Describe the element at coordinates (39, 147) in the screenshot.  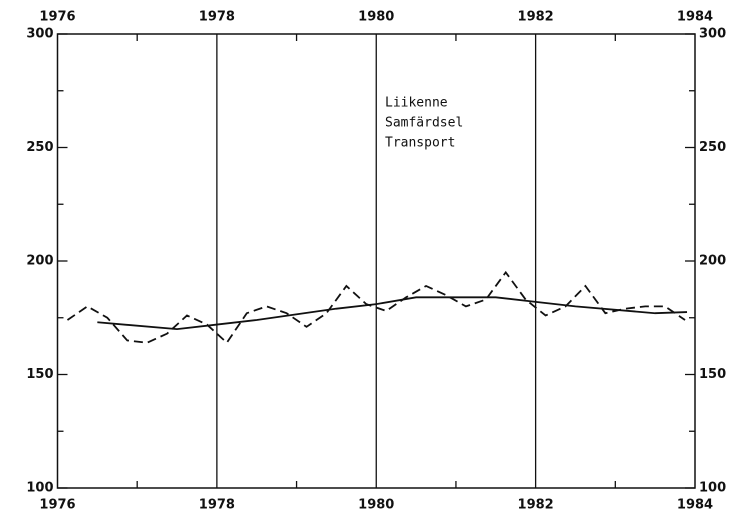
I see `y-tick-label: 250` at that location.